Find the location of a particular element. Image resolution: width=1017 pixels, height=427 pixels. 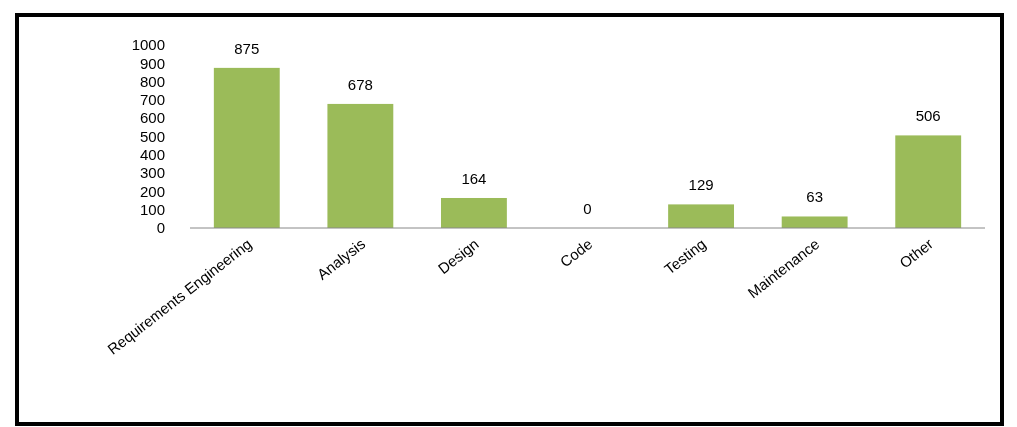

y-tick-label: 500 is located at coordinates (152, 136).